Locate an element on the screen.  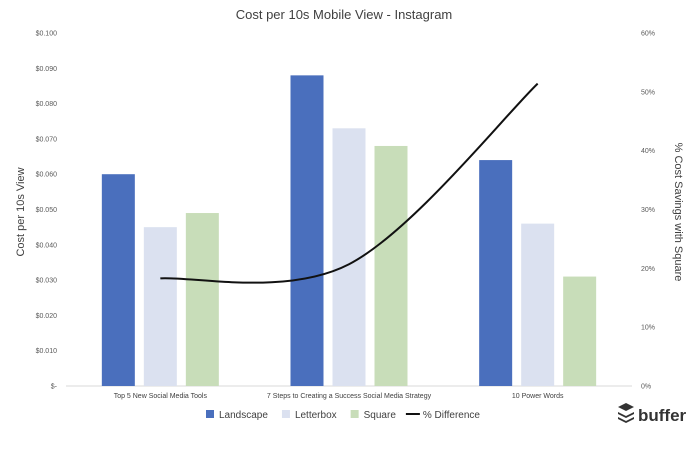
legend-item: Letterbox is located at coordinates (309, 415).